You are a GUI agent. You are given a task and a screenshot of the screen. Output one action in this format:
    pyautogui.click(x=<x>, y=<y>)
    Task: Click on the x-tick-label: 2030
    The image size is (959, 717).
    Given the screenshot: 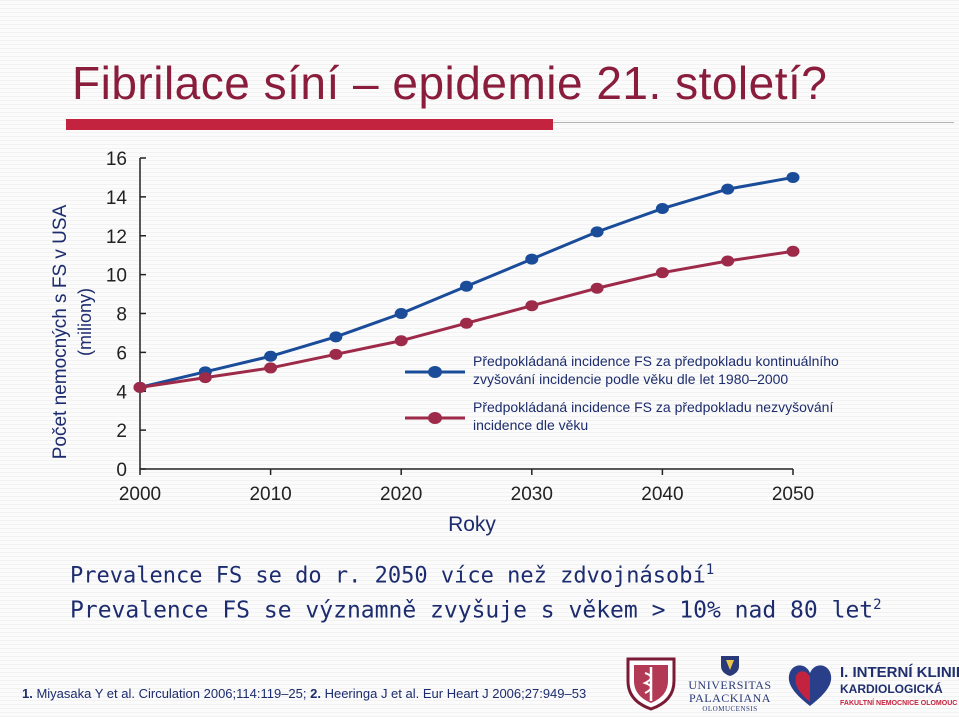 What is the action you would take?
    pyautogui.click(x=532, y=494)
    